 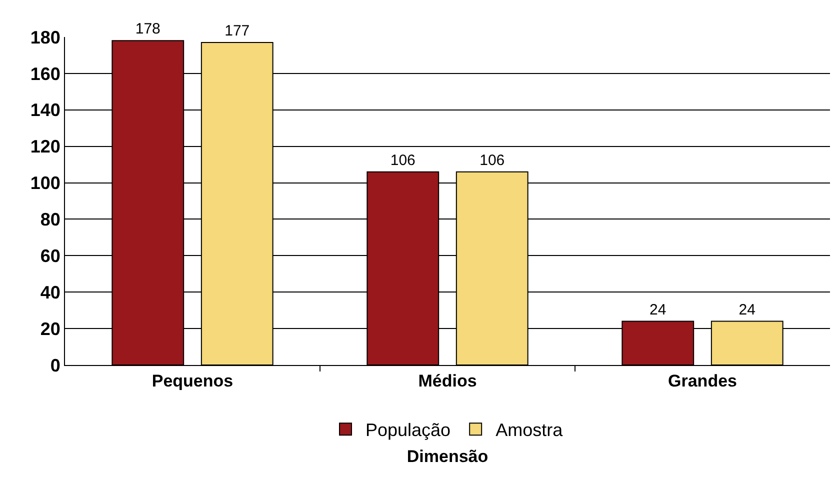 What do you see at coordinates (530, 430) in the screenshot?
I see `legend-label: Amostra` at bounding box center [530, 430].